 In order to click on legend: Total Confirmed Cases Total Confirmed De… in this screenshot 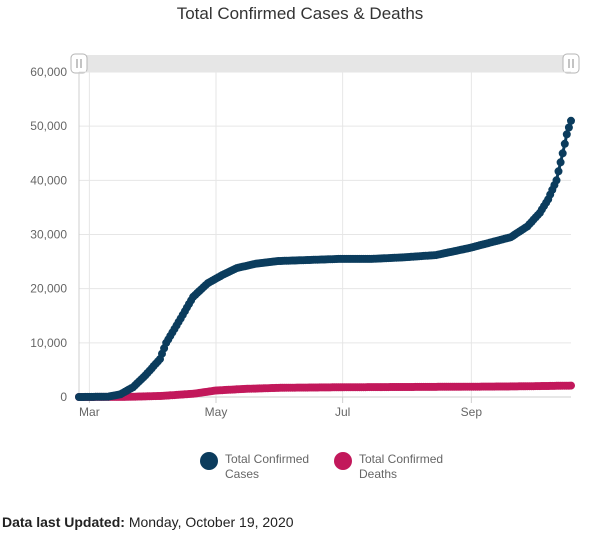, I will do `click(300, 472)`.